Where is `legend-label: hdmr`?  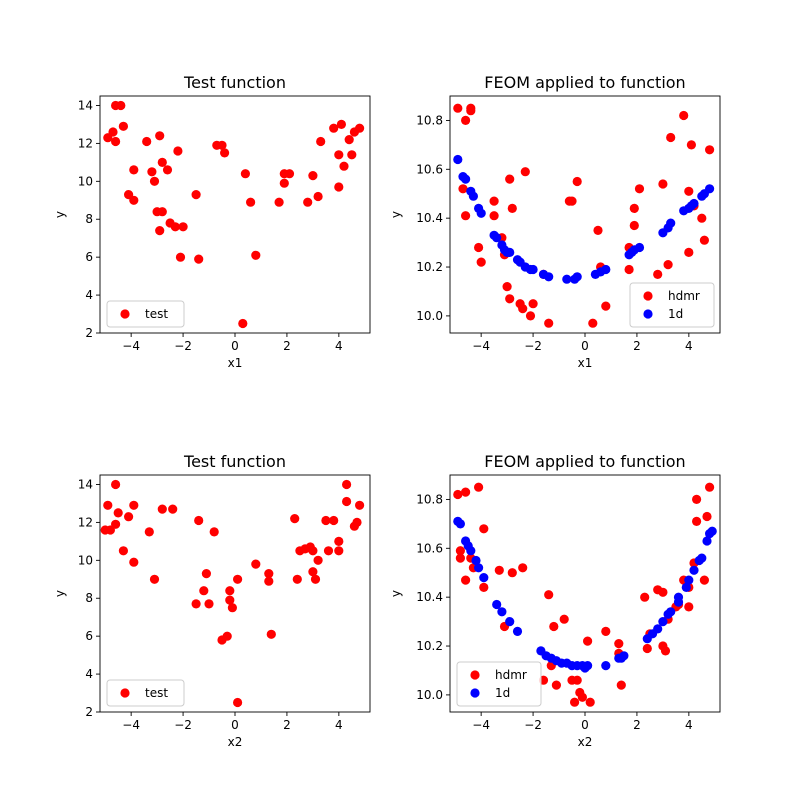 legend-label: hdmr is located at coordinates (684, 296).